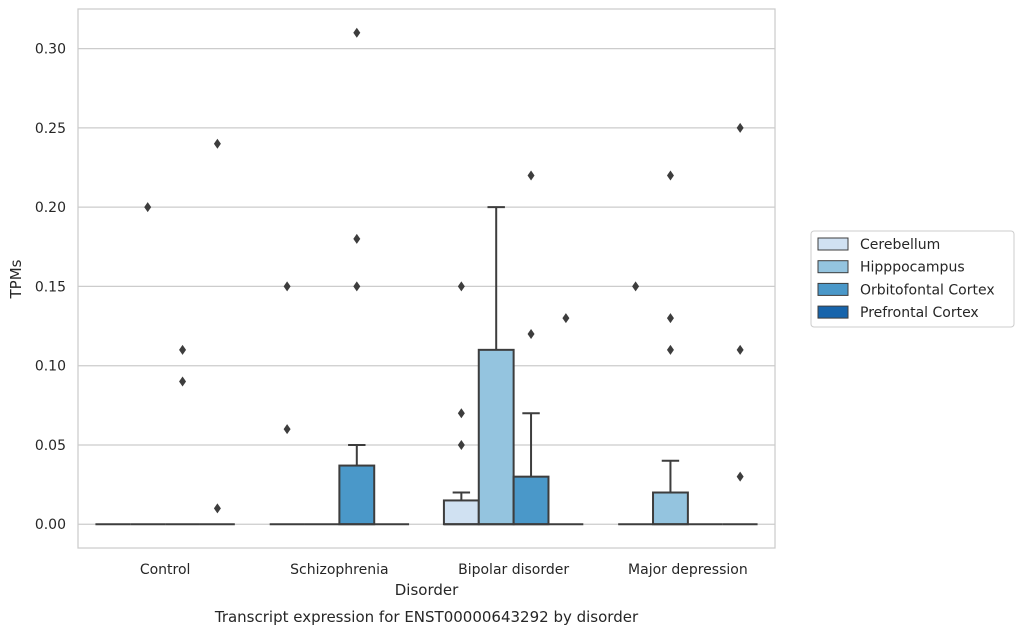  Describe the element at coordinates (919, 313) in the screenshot. I see `legend-label: Prefrontal Cortex` at that location.